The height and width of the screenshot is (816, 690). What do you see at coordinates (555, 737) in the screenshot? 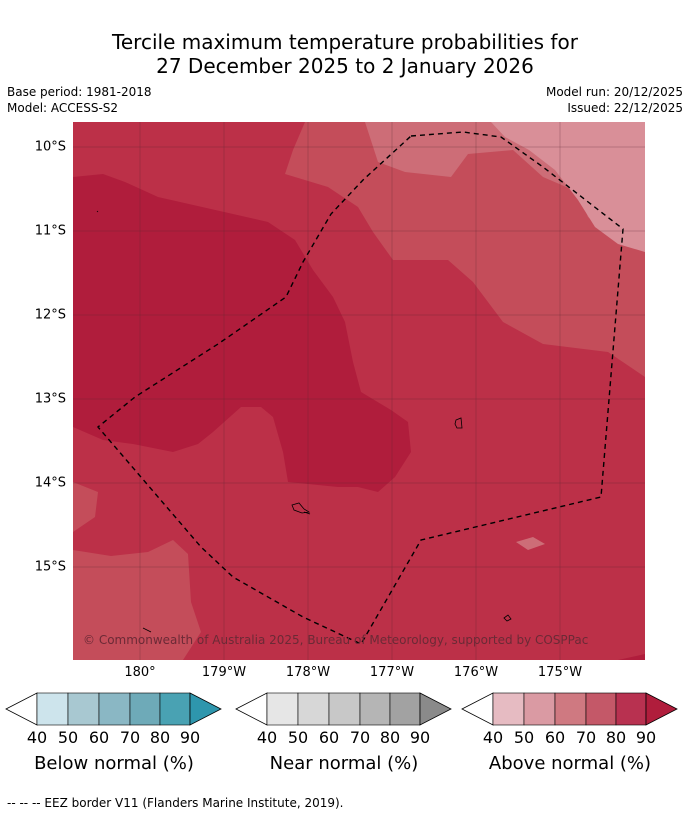
I see `tick-above-60: 60` at bounding box center [555, 737].